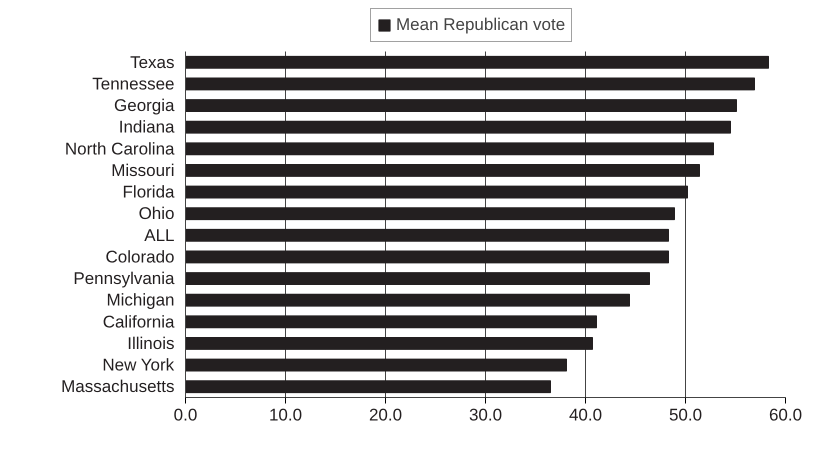 This screenshot has height=459, width=817. What do you see at coordinates (120, 148) in the screenshot?
I see `y-tick-label: North Carolina` at bounding box center [120, 148].